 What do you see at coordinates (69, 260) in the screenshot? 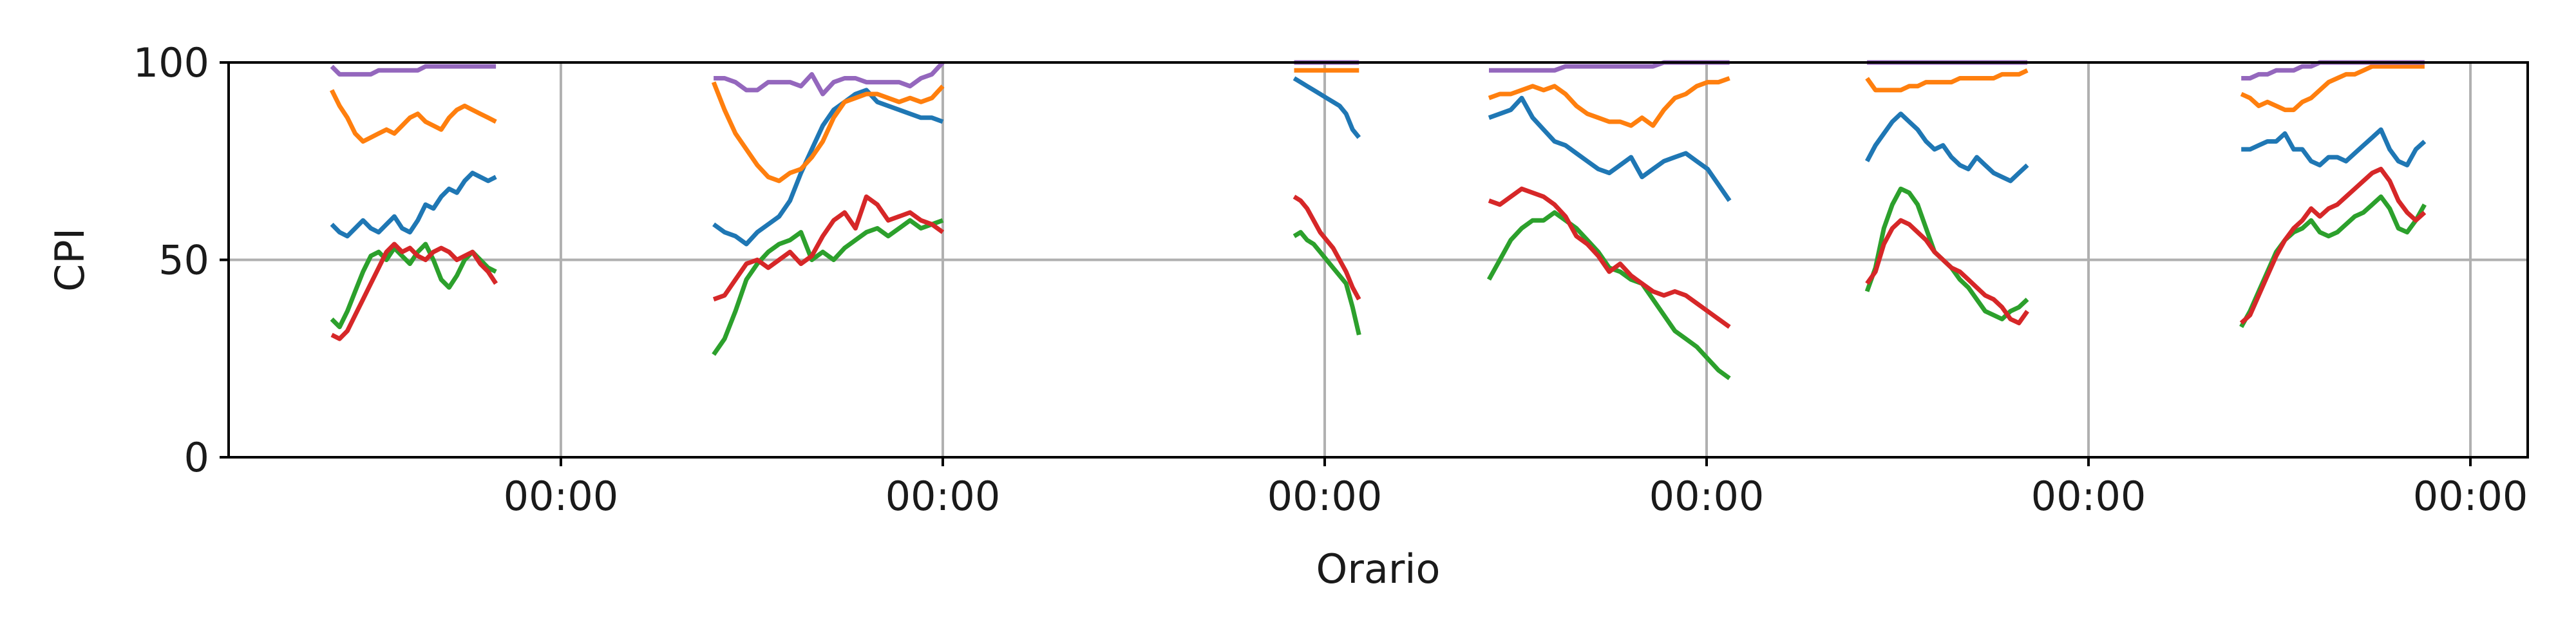
I see `y-axis-label: CPI` at bounding box center [69, 260].